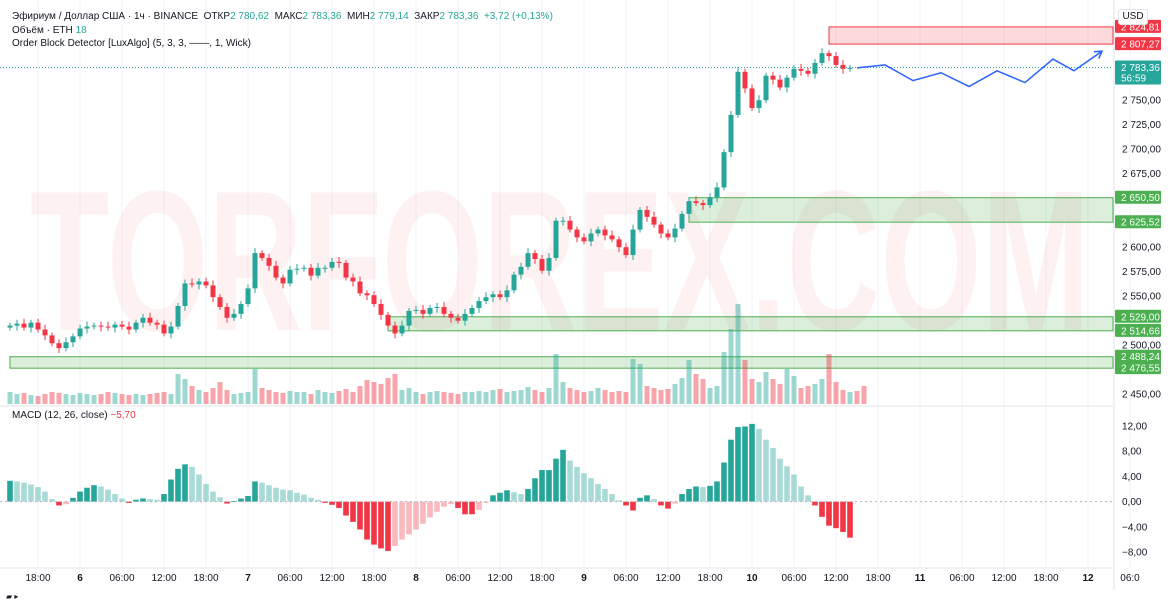 Image resolution: width=1170 pixels, height=600 pixels. I want to click on macd-legend: MACD (12, 26, close) −5,70, so click(74, 415).